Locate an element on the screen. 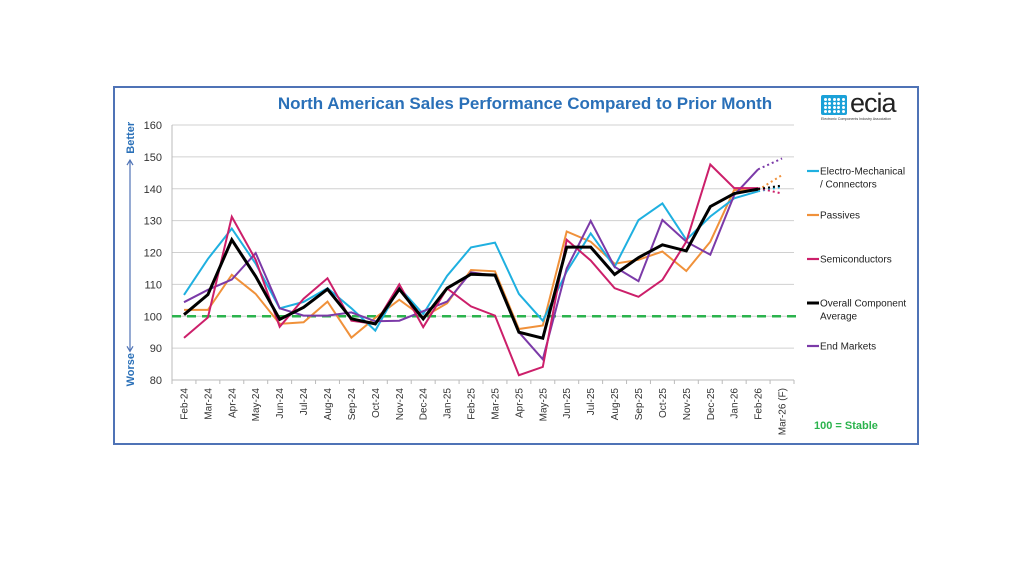 The width and height of the screenshot is (1024, 576). x-tick-label: Jan-25 is located at coordinates (448, 403).